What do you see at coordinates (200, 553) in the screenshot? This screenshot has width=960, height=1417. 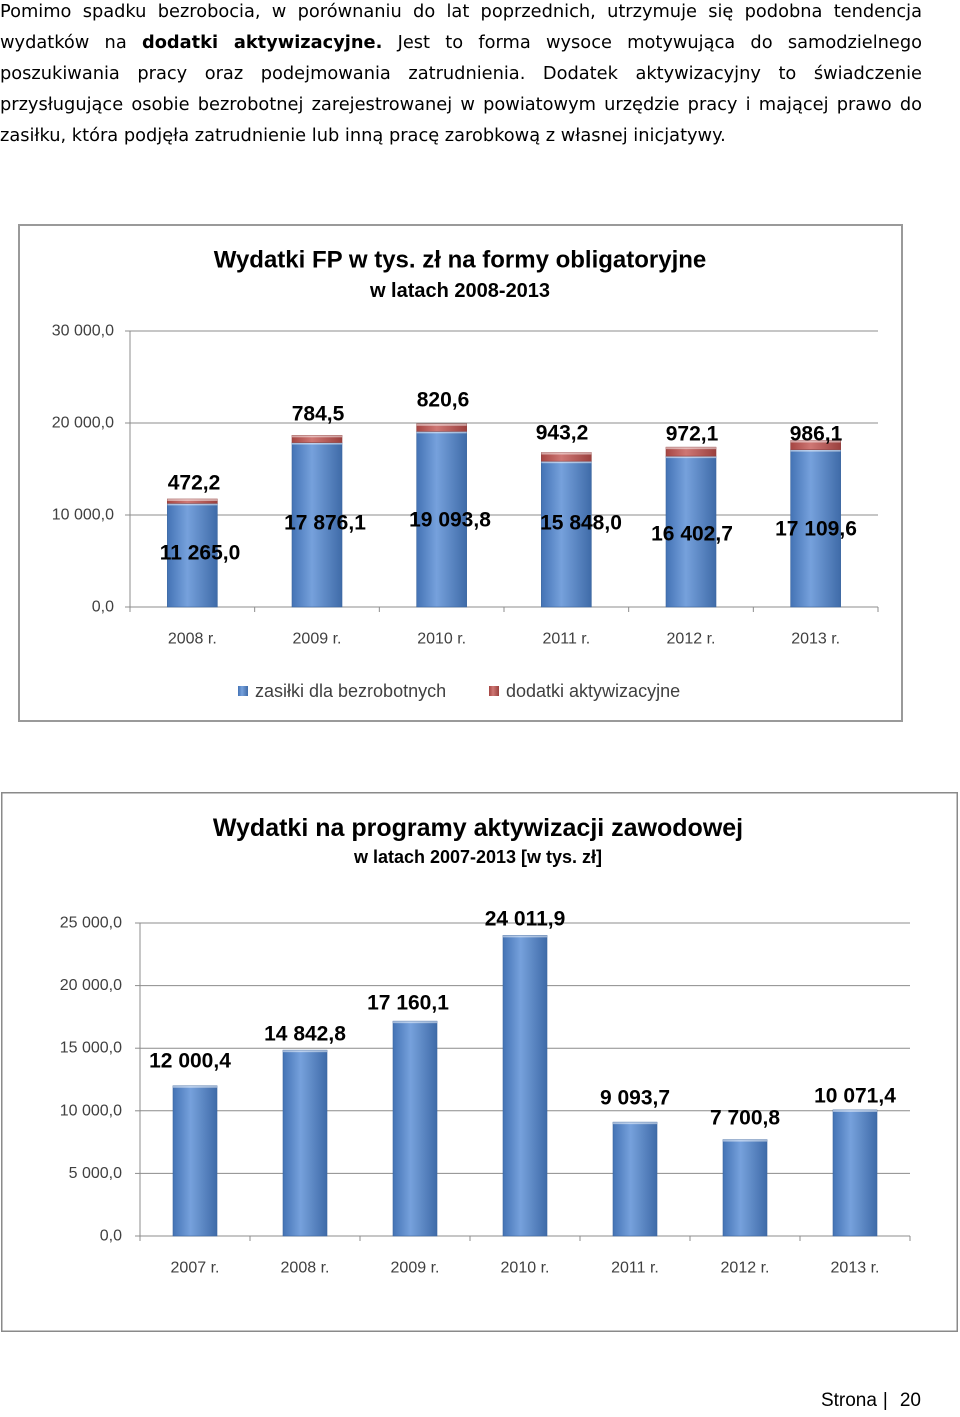 I see `data-label: 11 265,0` at bounding box center [200, 553].